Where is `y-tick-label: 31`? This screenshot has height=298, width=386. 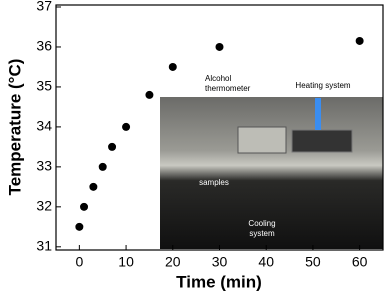 y-tick-label: 31 is located at coordinates (44, 246).